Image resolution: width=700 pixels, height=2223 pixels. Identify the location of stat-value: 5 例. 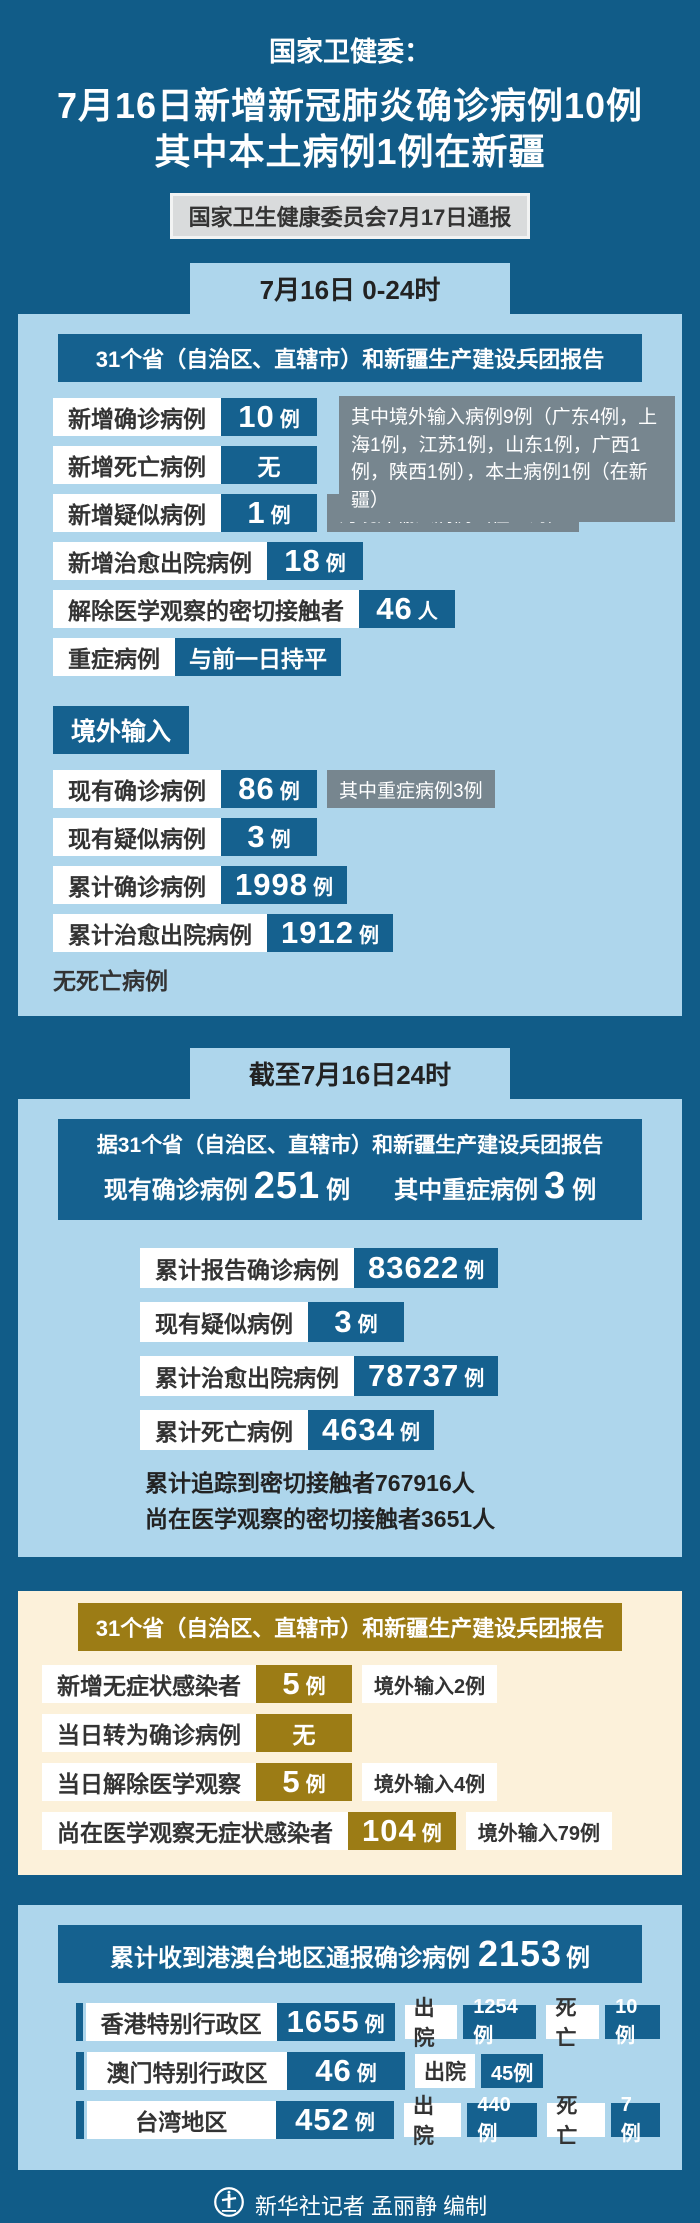
(304, 1782).